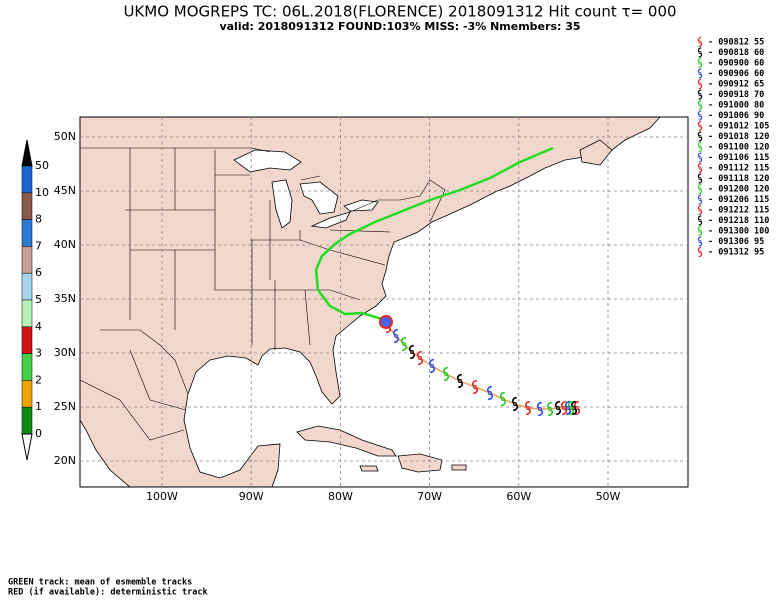  Describe the element at coordinates (738, 127) in the screenshot. I see `legend-entry: - 091012 105` at that location.